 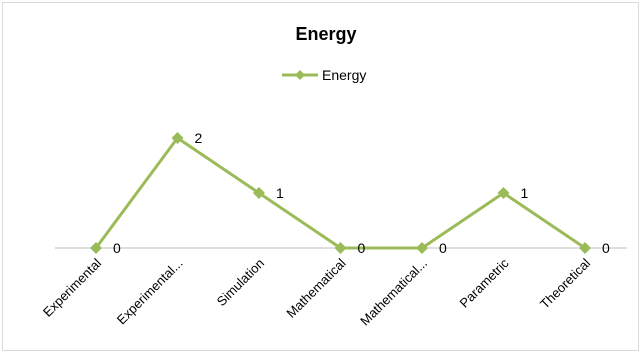 What do you see at coordinates (315, 287) in the screenshot?
I see `x-tick-label: Mathematical` at bounding box center [315, 287].